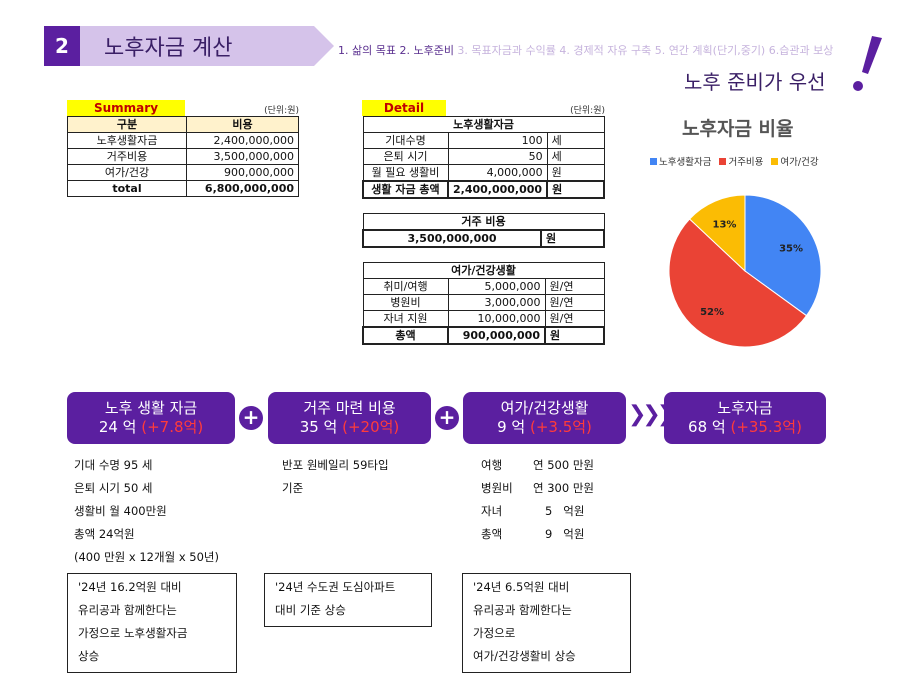  What do you see at coordinates (126, 108) in the screenshot?
I see `summary-label: Summary` at bounding box center [126, 108].